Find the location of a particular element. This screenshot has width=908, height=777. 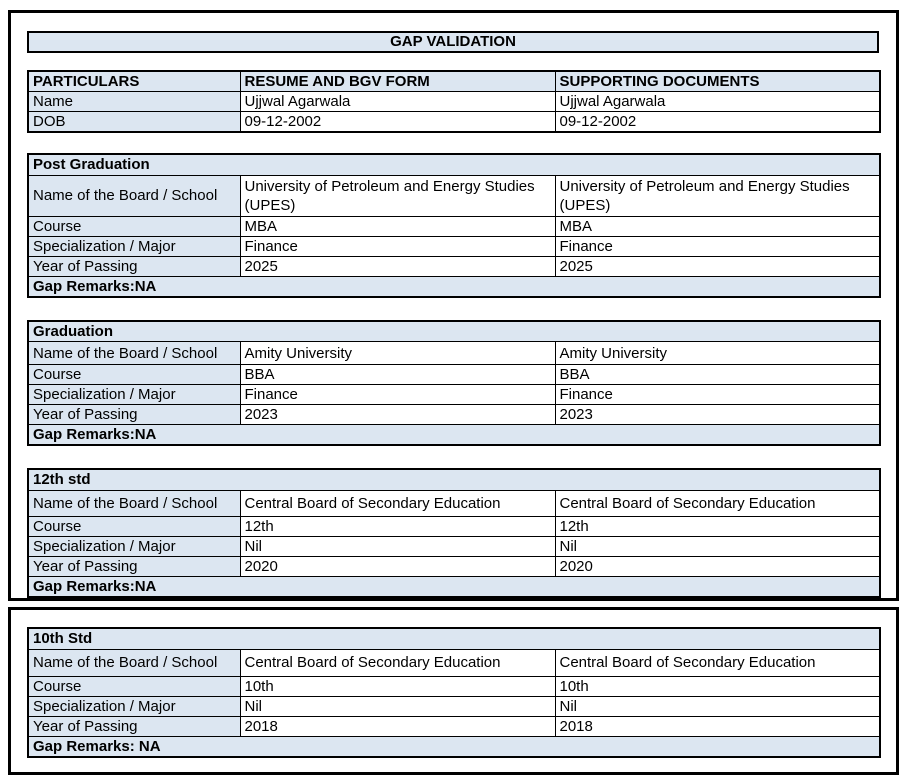

resume-value: 12th is located at coordinates (397, 526).